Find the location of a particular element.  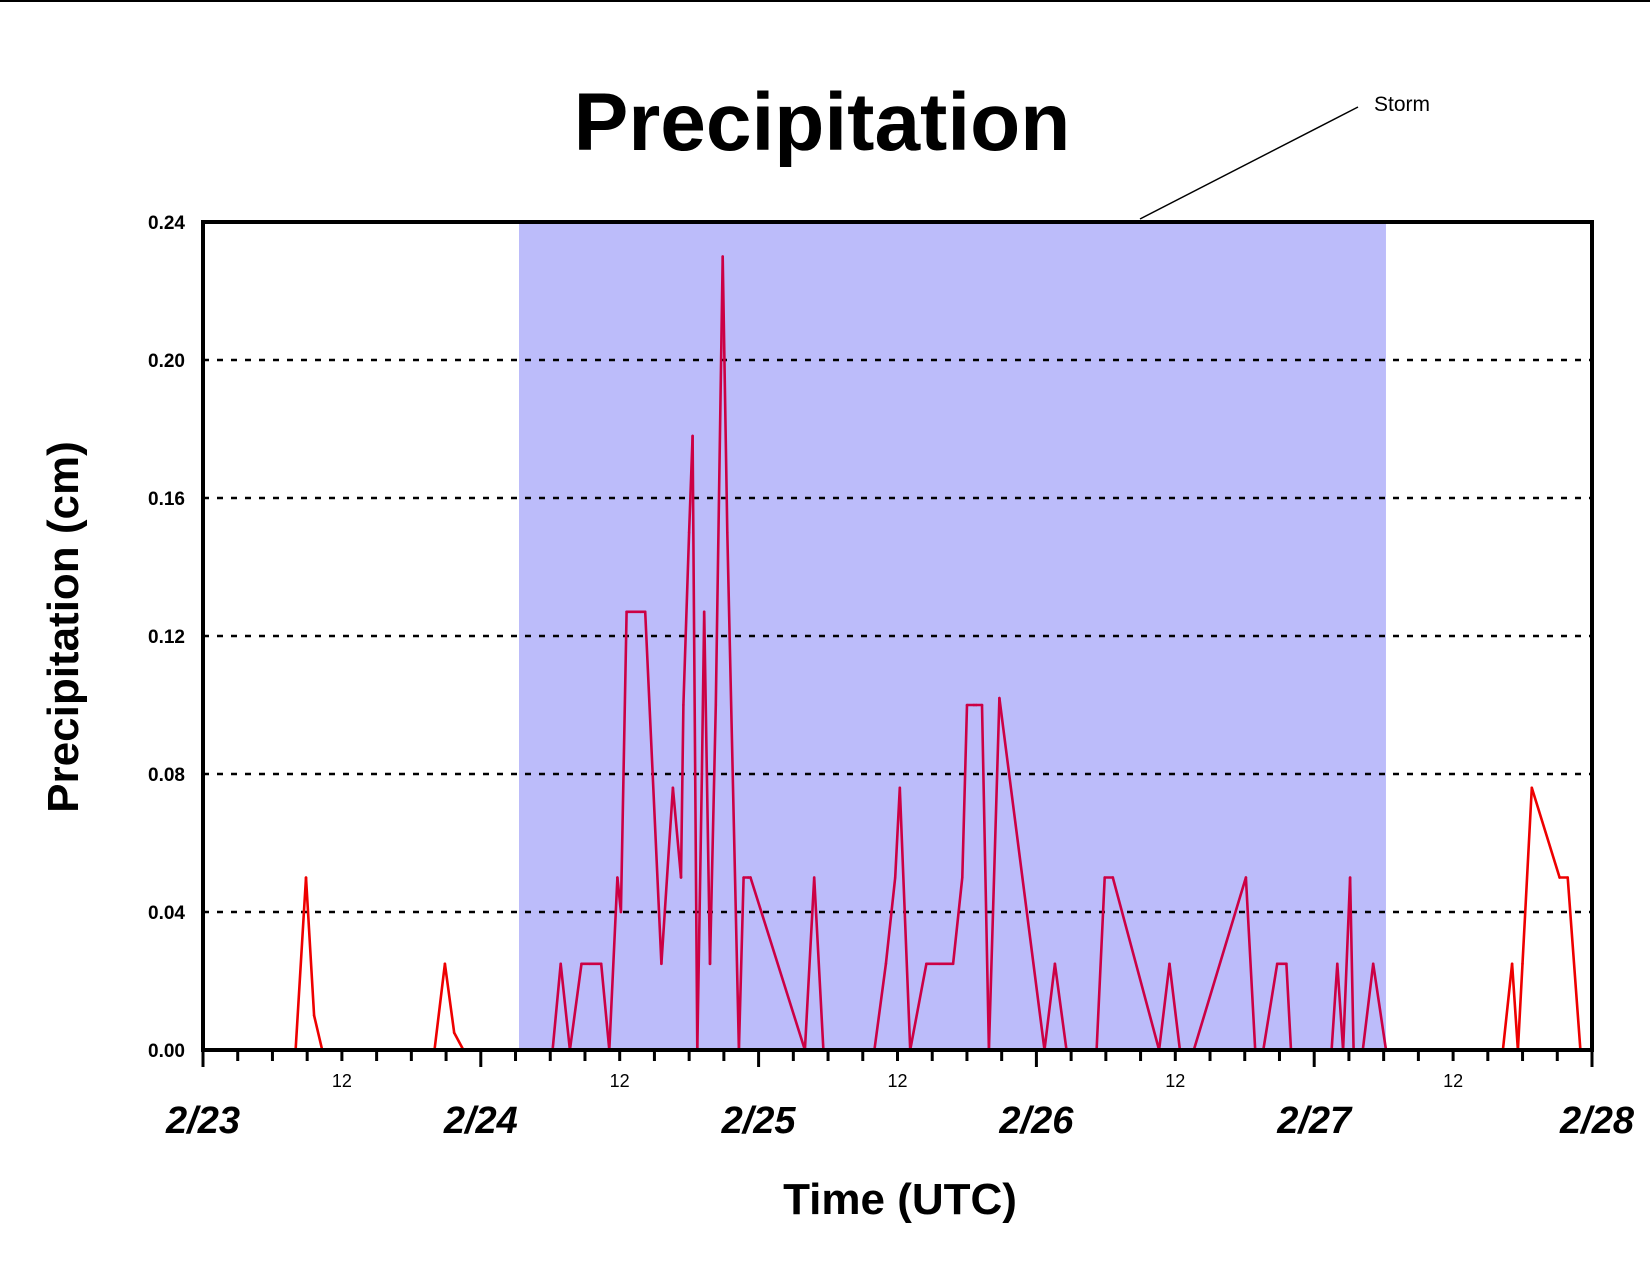

y-tick-label: 0.08 is located at coordinates (166, 775).